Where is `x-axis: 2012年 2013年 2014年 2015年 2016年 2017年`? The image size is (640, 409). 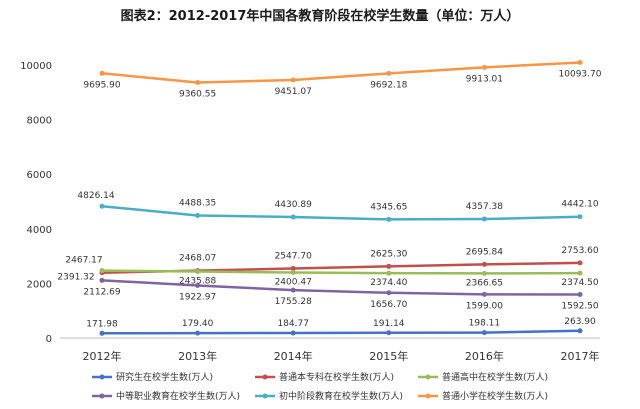
x-axis: 2012年 2013年 2014年 2015年 2016年 2017年 is located at coordinates (330, 350).